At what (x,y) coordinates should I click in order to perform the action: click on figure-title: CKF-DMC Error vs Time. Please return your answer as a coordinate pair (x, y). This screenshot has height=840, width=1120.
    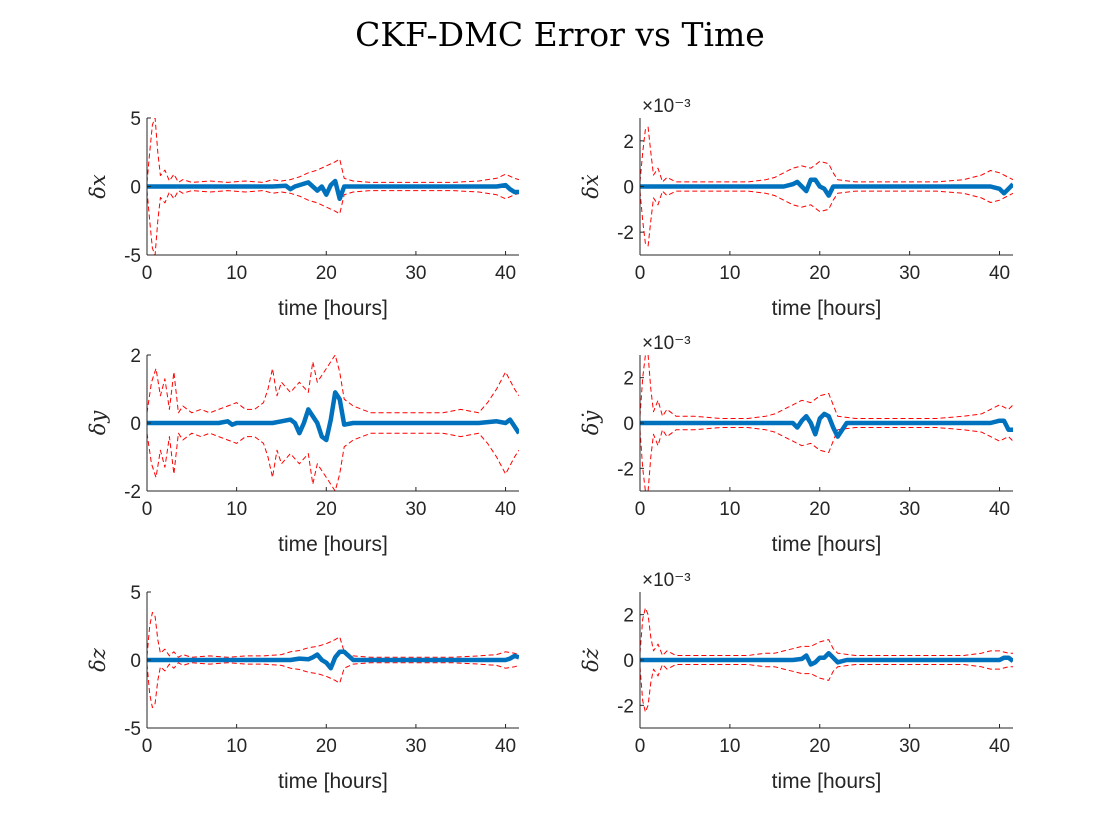
    Looking at the image, I should click on (560, 34).